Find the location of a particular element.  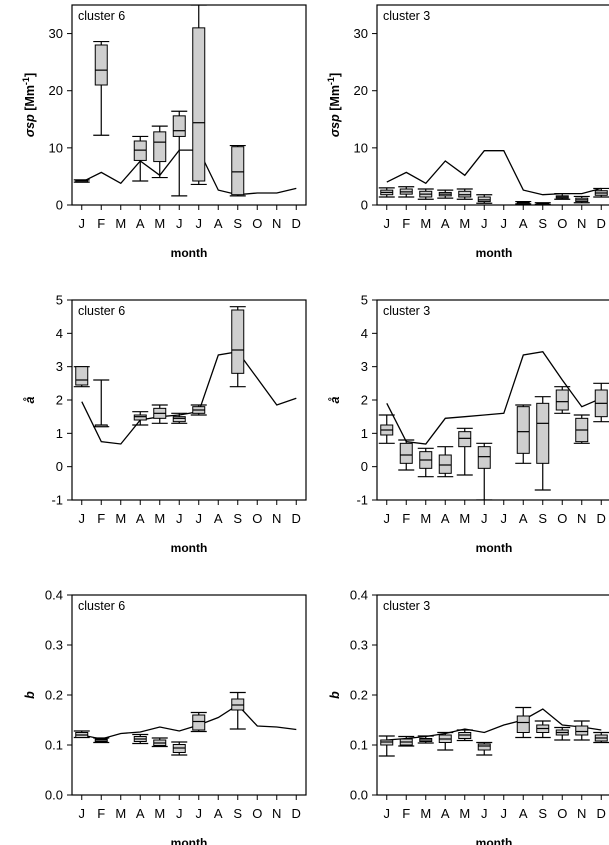

y-tick-label: 0.3 is located at coordinates (359, 645).